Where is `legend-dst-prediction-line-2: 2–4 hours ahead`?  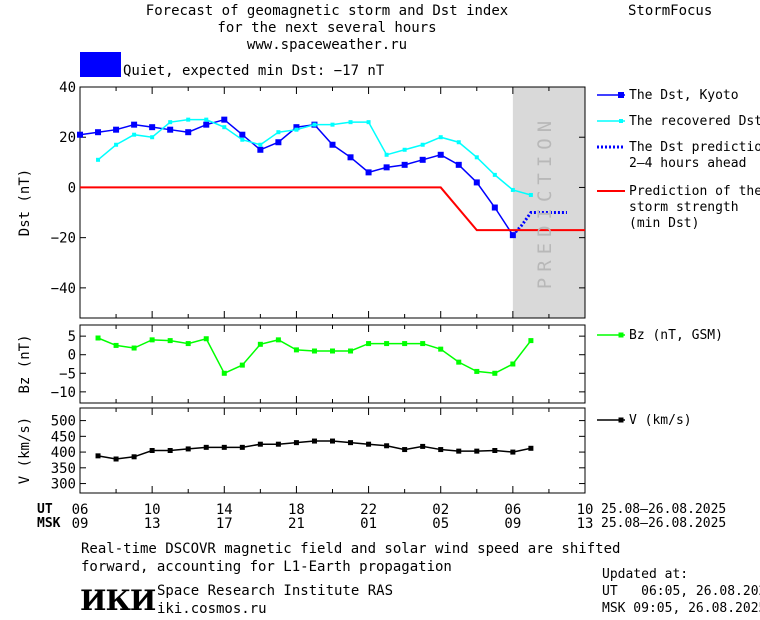
legend-dst-prediction-line-2: 2–4 hours ahead is located at coordinates (688, 163).